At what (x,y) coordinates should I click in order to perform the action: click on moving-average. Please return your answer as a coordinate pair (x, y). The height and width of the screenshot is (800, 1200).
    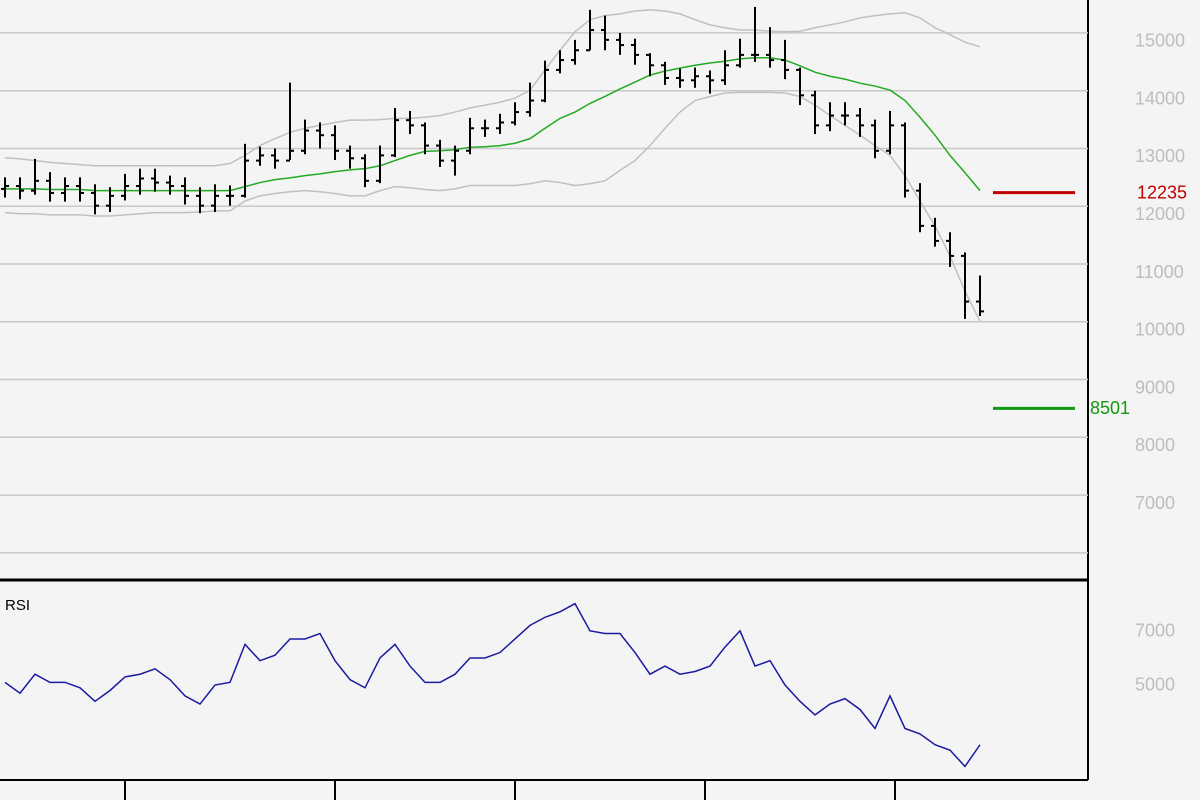
    Looking at the image, I should click on (493, 124).